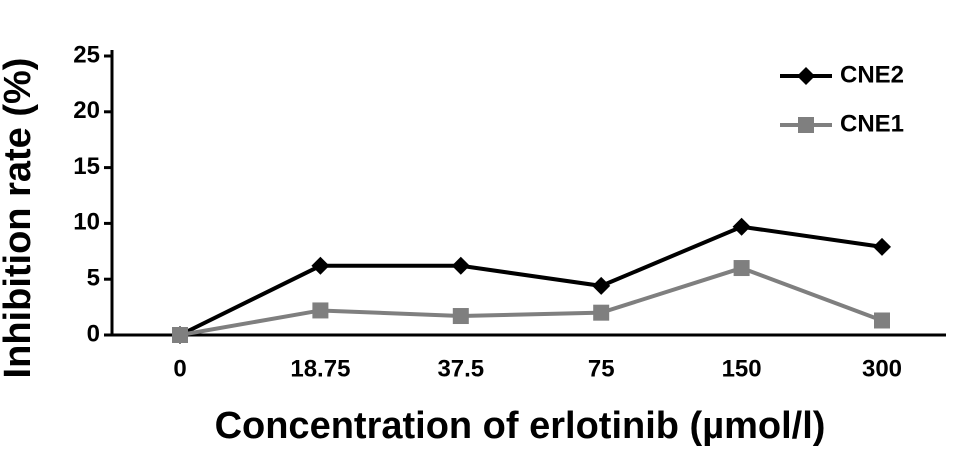  Describe the element at coordinates (601, 368) in the screenshot. I see `x-tick-label: 75` at that location.